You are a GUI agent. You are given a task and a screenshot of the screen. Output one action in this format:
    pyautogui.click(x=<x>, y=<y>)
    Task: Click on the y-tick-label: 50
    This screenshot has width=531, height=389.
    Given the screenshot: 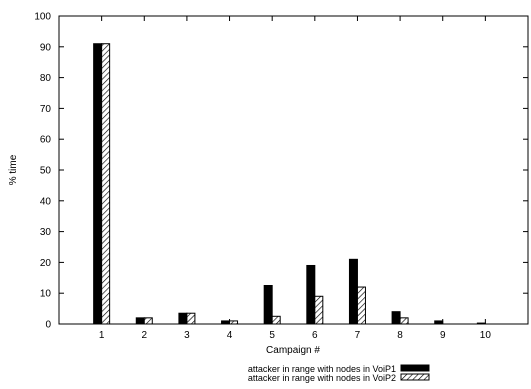 What is the action you would take?
    pyautogui.click(x=46, y=171)
    